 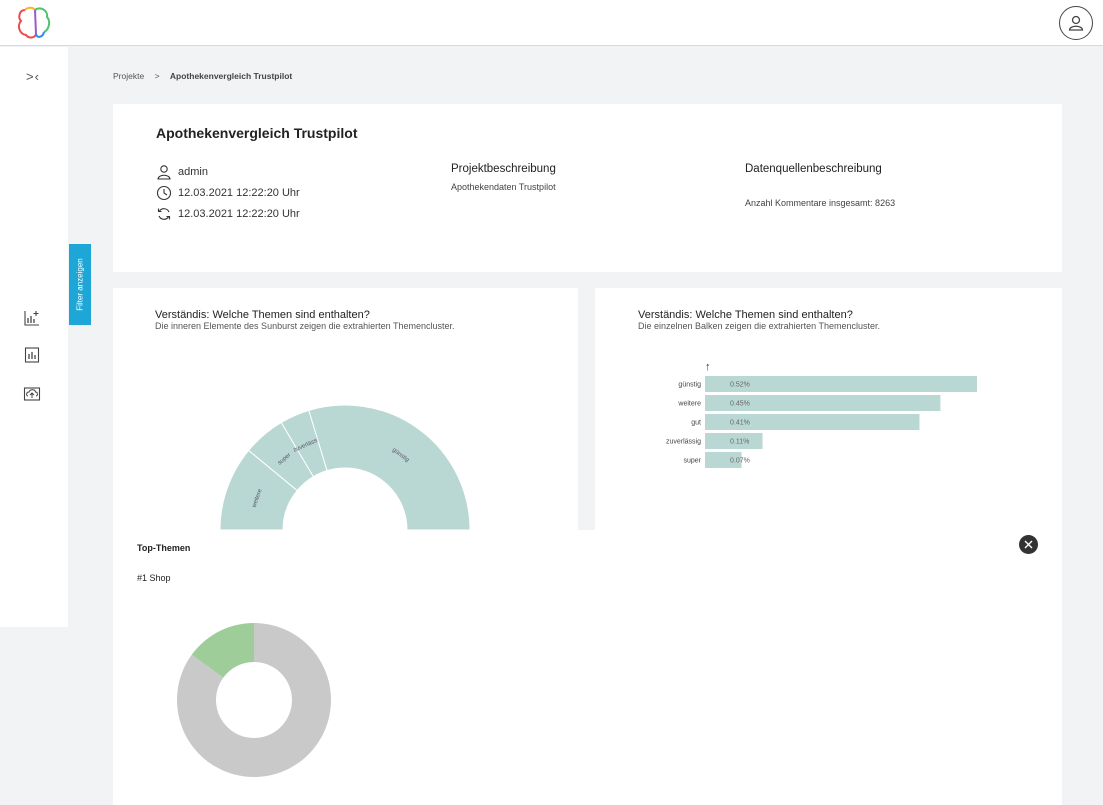 I want to click on project-owner: admin, so click(x=193, y=172).